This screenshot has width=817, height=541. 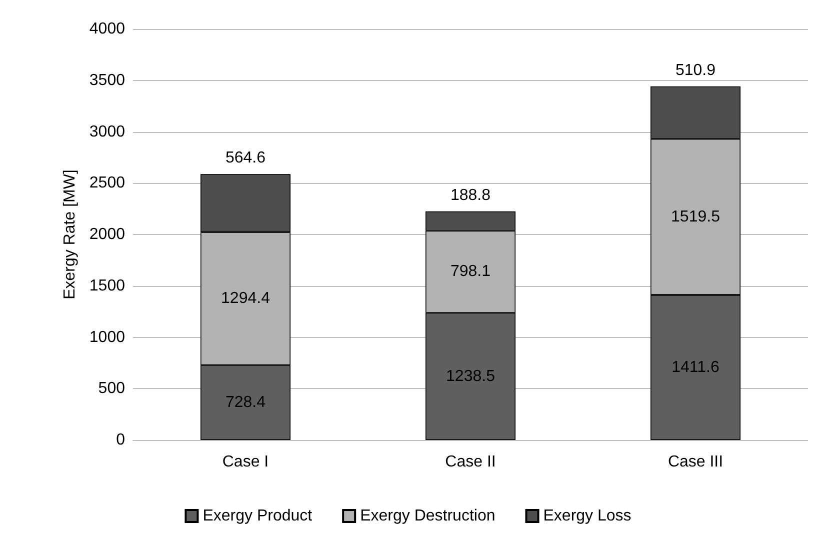 I want to click on y-tick-label: 1500, so click(x=107, y=285).